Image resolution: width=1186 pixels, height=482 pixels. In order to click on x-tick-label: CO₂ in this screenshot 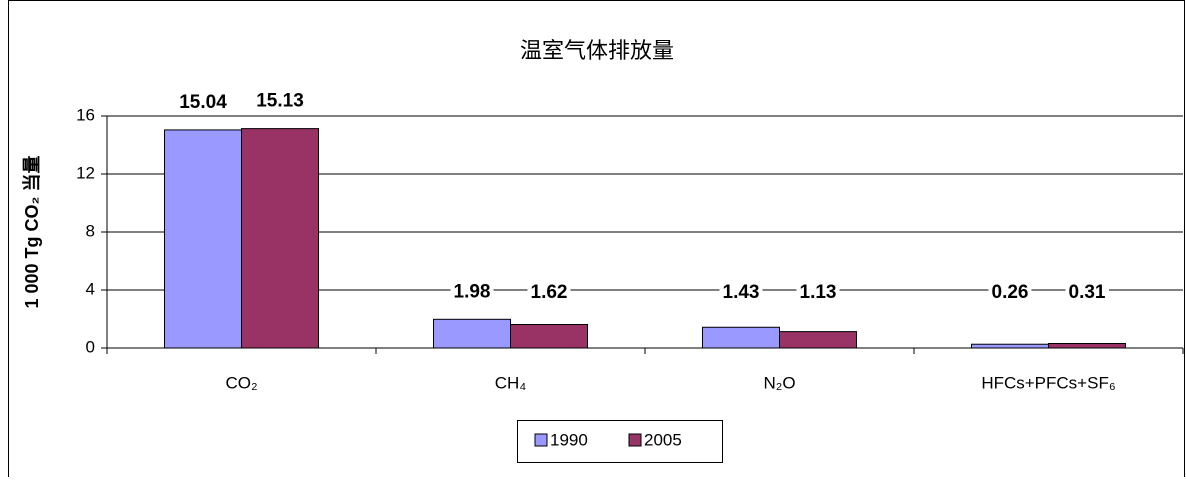, I will do `click(241, 382)`.